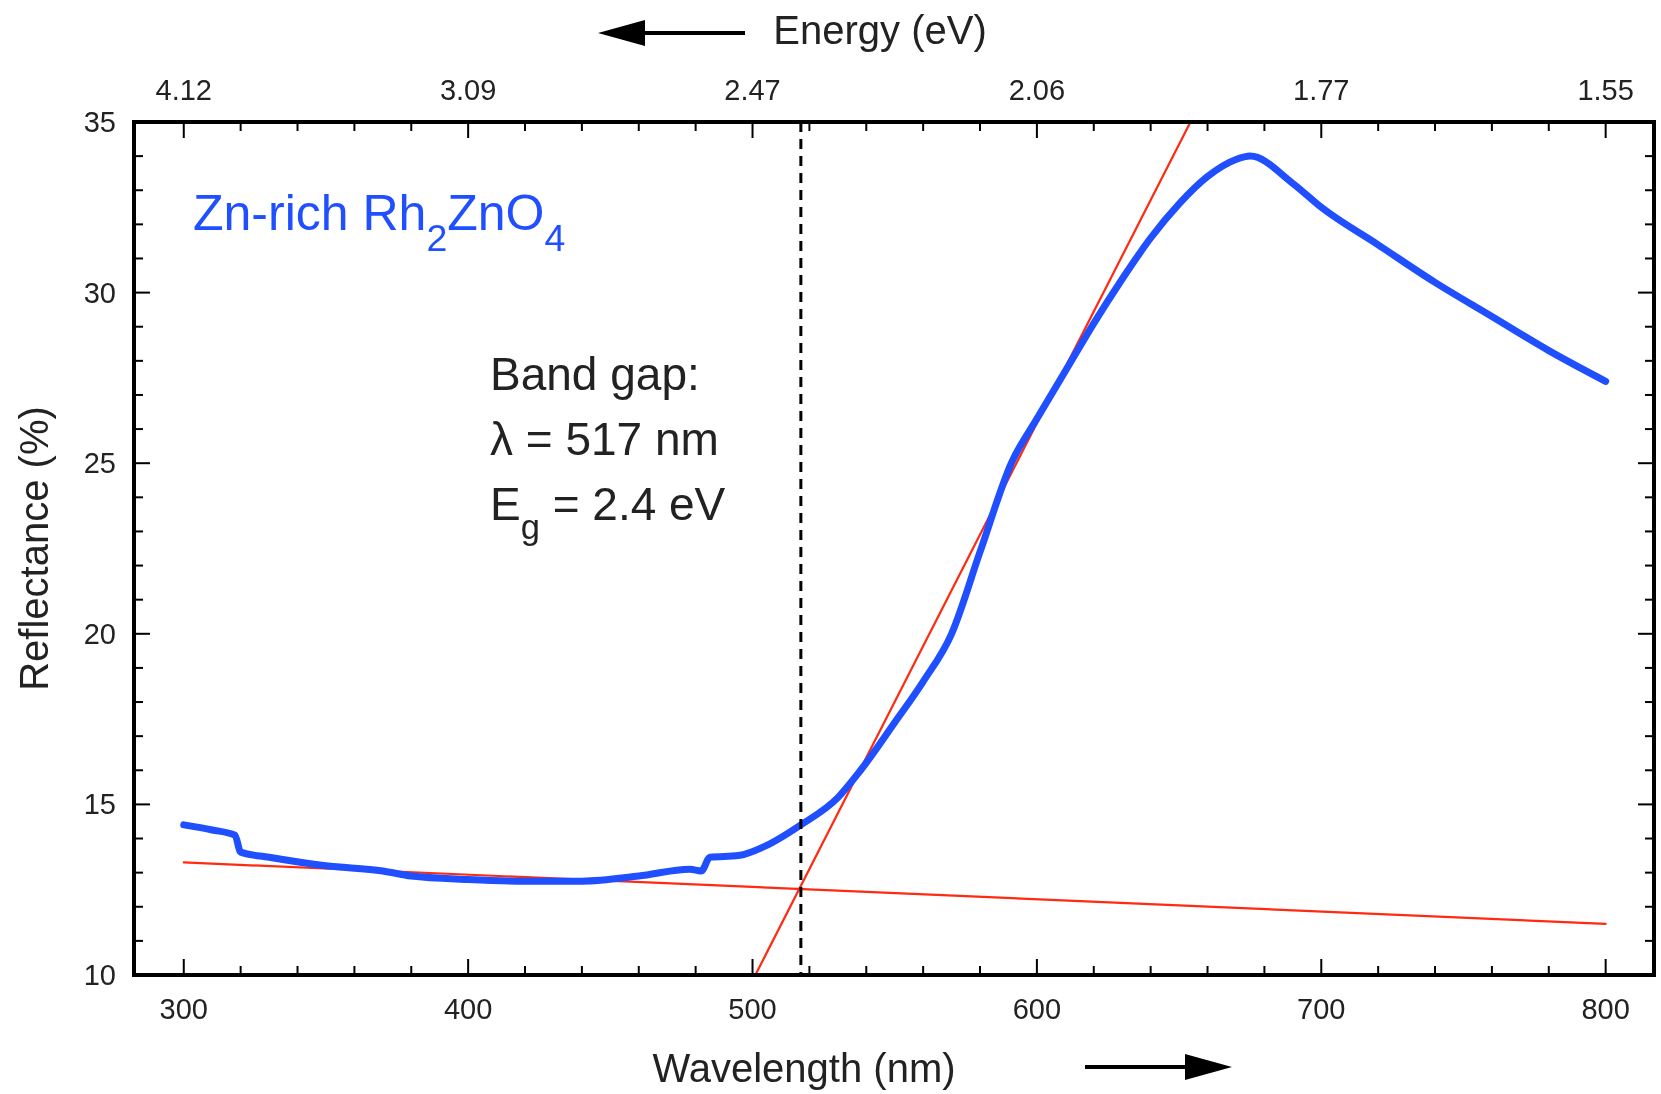 The height and width of the screenshot is (1094, 1661). Describe the element at coordinates (604, 439) in the screenshot. I see `annotation: λ = 517 nm` at that location.